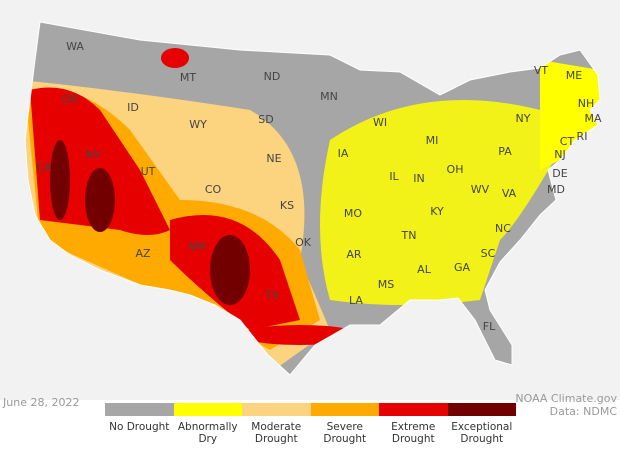  What do you see at coordinates (509, 193) in the screenshot?
I see `state-label: VA` at bounding box center [509, 193].